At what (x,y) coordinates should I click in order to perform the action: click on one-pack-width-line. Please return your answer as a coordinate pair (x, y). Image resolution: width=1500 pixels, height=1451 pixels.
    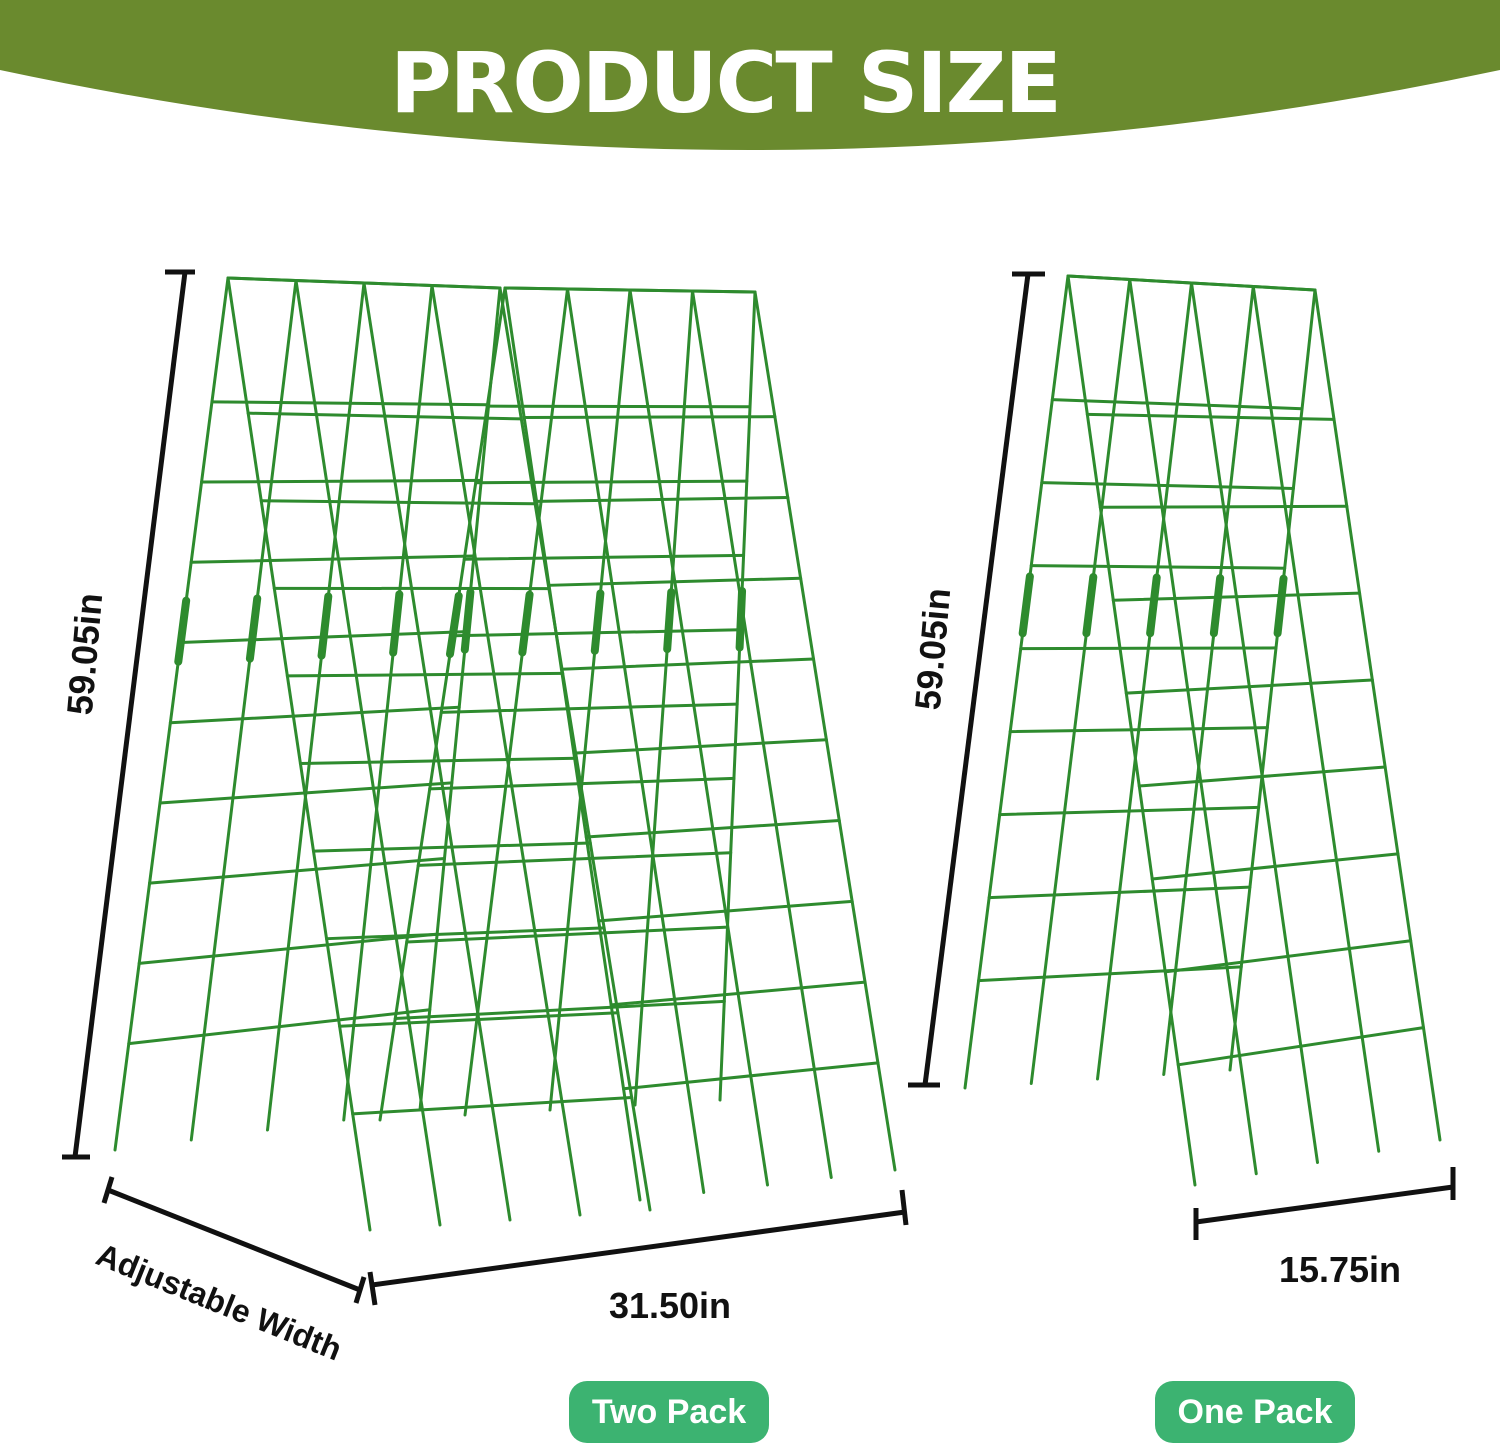
    Looking at the image, I should click on (1324, 1203).